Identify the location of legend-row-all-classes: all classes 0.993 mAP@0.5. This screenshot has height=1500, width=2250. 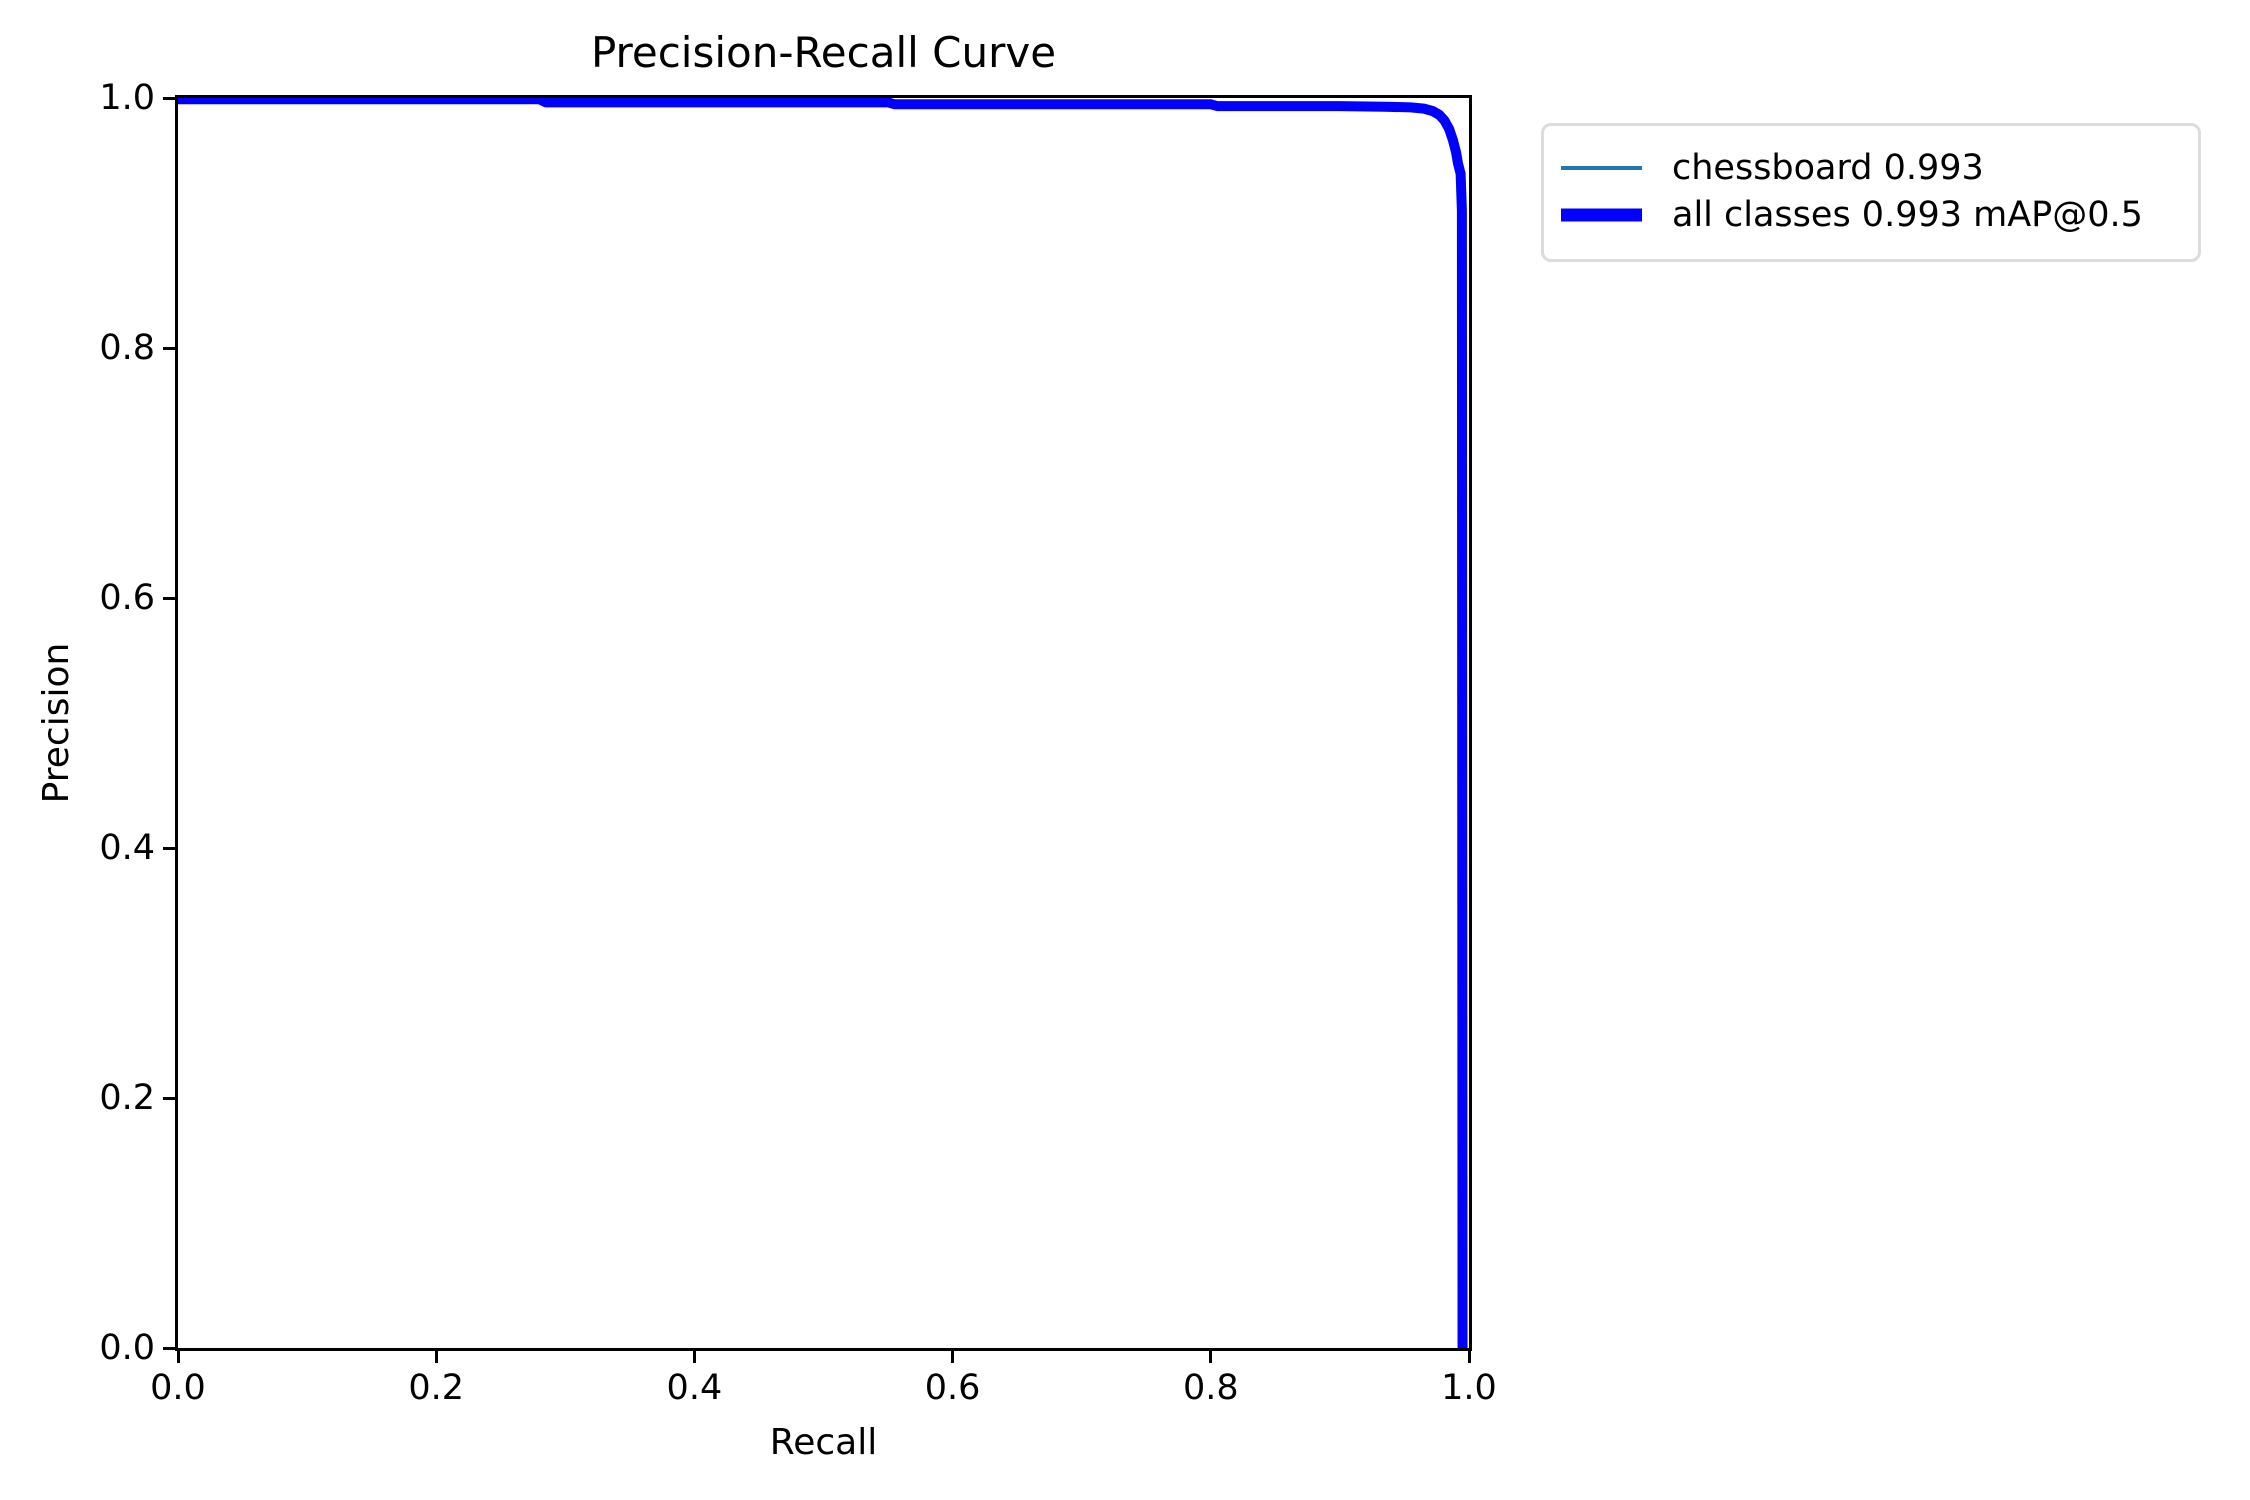
(1871, 214).